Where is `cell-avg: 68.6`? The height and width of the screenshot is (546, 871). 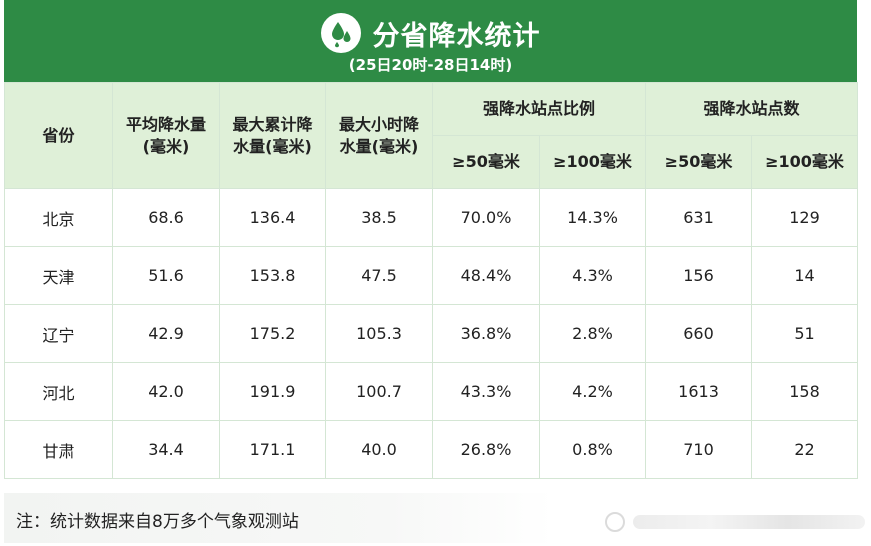 cell-avg: 68.6 is located at coordinates (166, 217).